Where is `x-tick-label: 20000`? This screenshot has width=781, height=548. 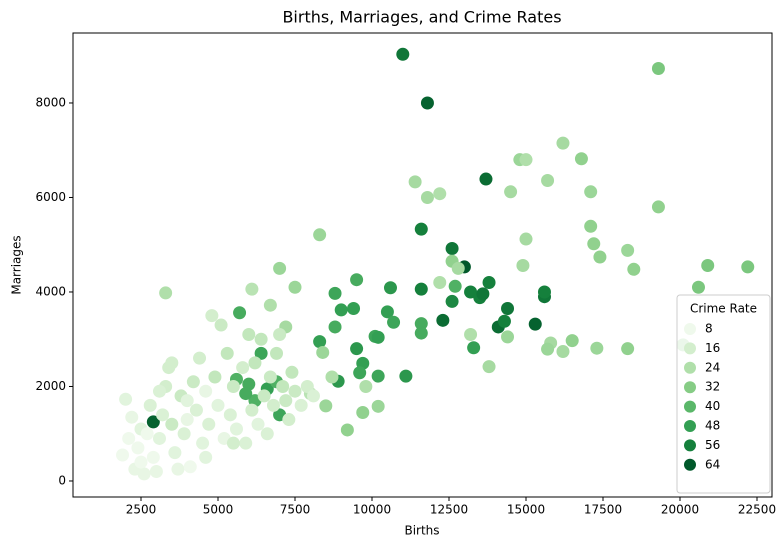 x-tick-label: 20000 is located at coordinates (680, 510).